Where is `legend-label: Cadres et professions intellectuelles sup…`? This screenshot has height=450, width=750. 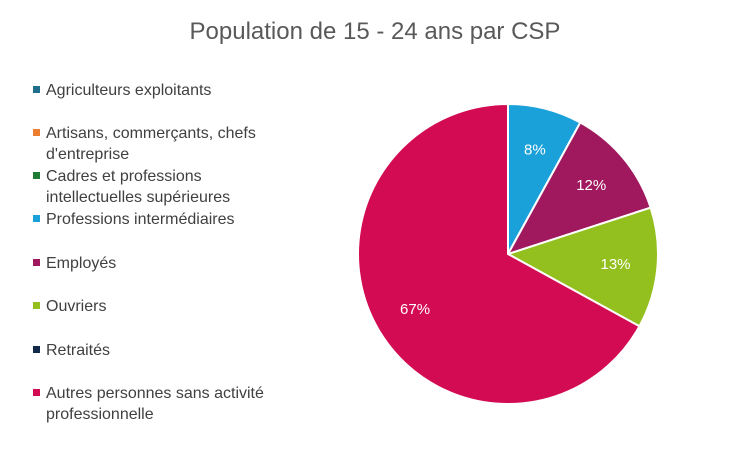 legend-label: Cadres et professions intellectuelles sup… is located at coordinates (181, 187).